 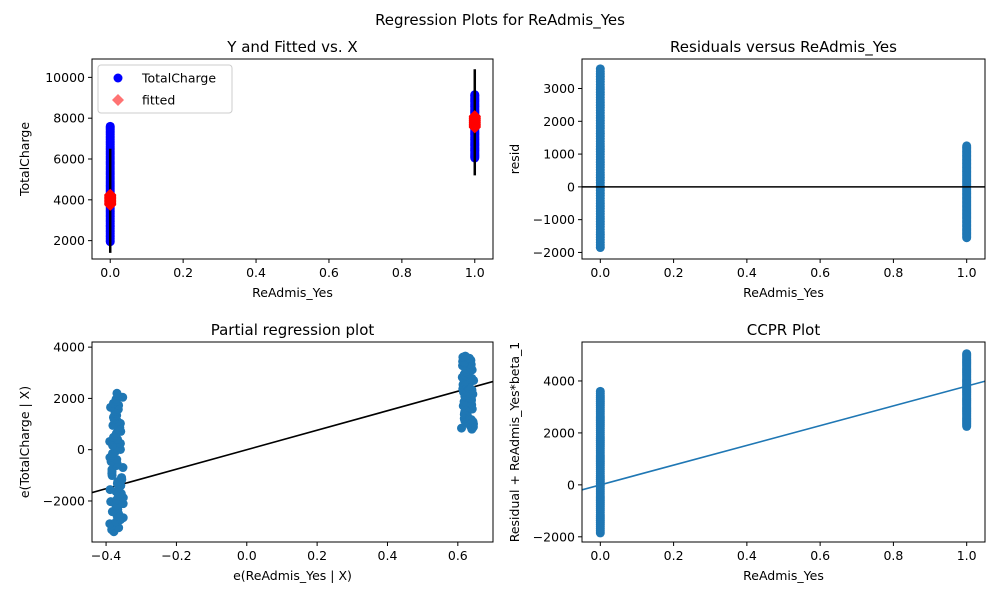 I want to click on y-axis-label: resid, so click(x=514, y=159).